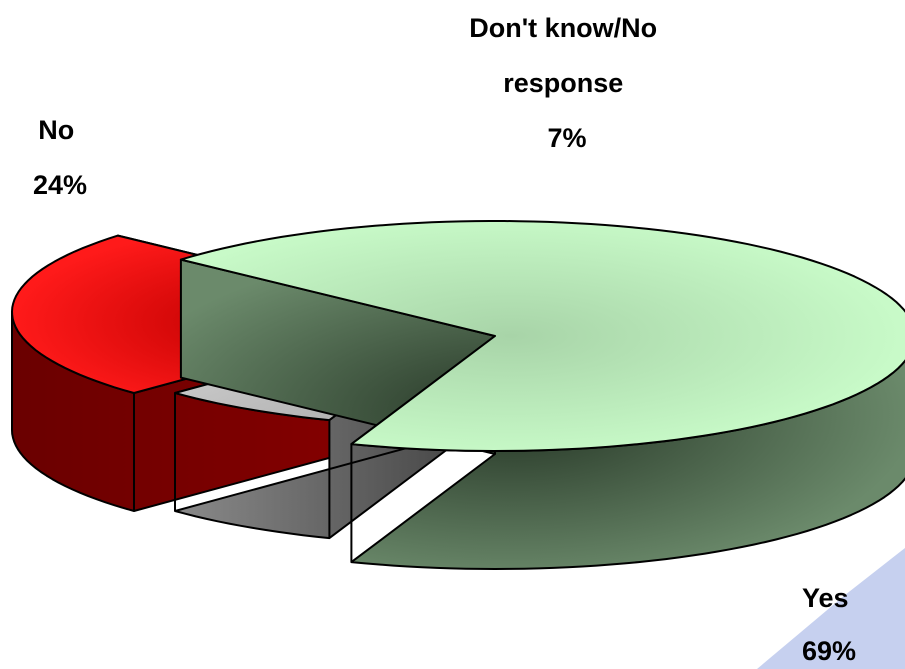 The height and width of the screenshot is (669, 905). Describe the element at coordinates (829, 651) in the screenshot. I see `label-yes-value: 69%` at that location.